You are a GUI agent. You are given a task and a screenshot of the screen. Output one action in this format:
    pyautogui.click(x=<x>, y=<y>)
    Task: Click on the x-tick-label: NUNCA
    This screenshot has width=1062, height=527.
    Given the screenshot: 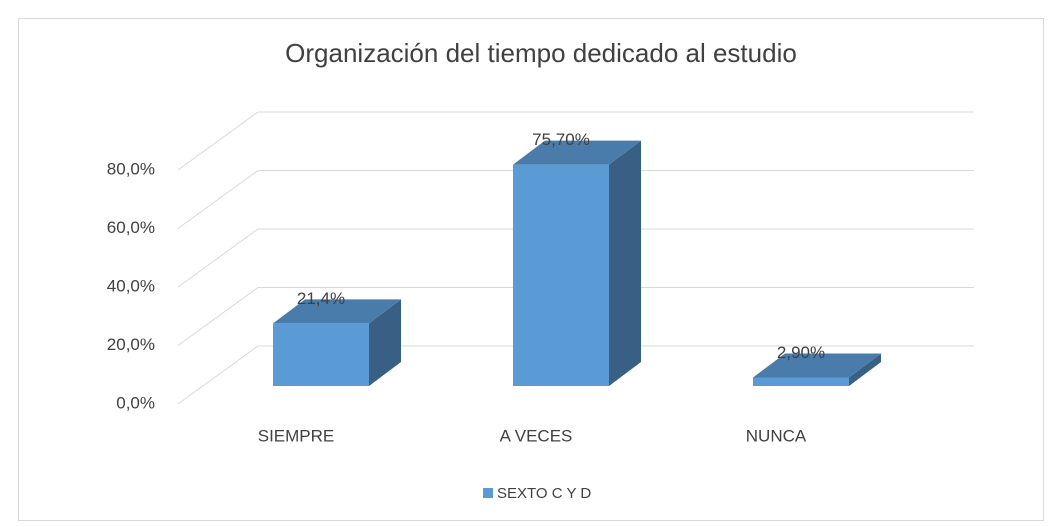 What is the action you would take?
    pyautogui.click(x=776, y=435)
    